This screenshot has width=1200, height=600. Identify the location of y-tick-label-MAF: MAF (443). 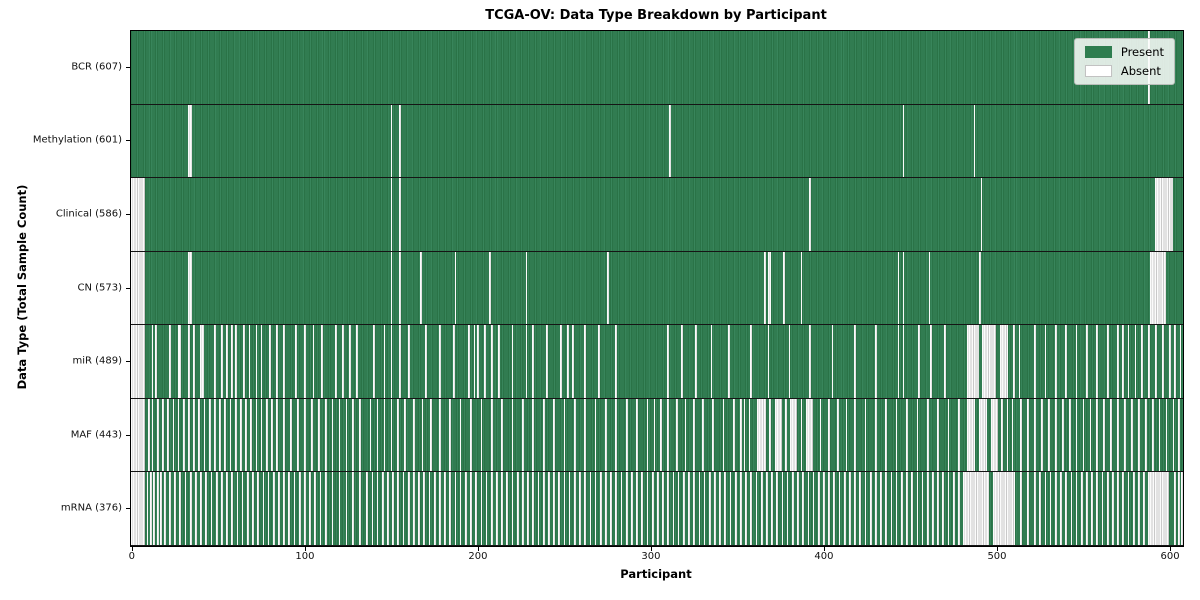
(96, 435).